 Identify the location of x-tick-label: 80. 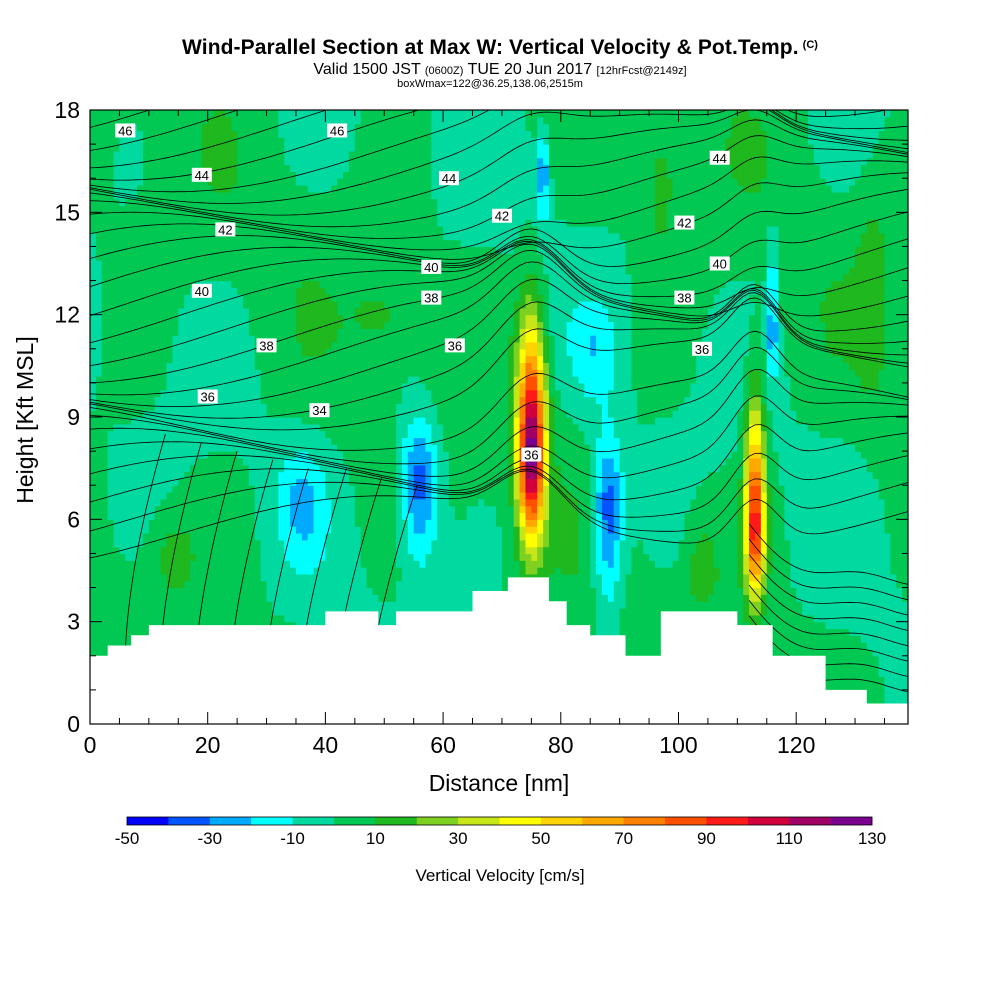
(561, 745).